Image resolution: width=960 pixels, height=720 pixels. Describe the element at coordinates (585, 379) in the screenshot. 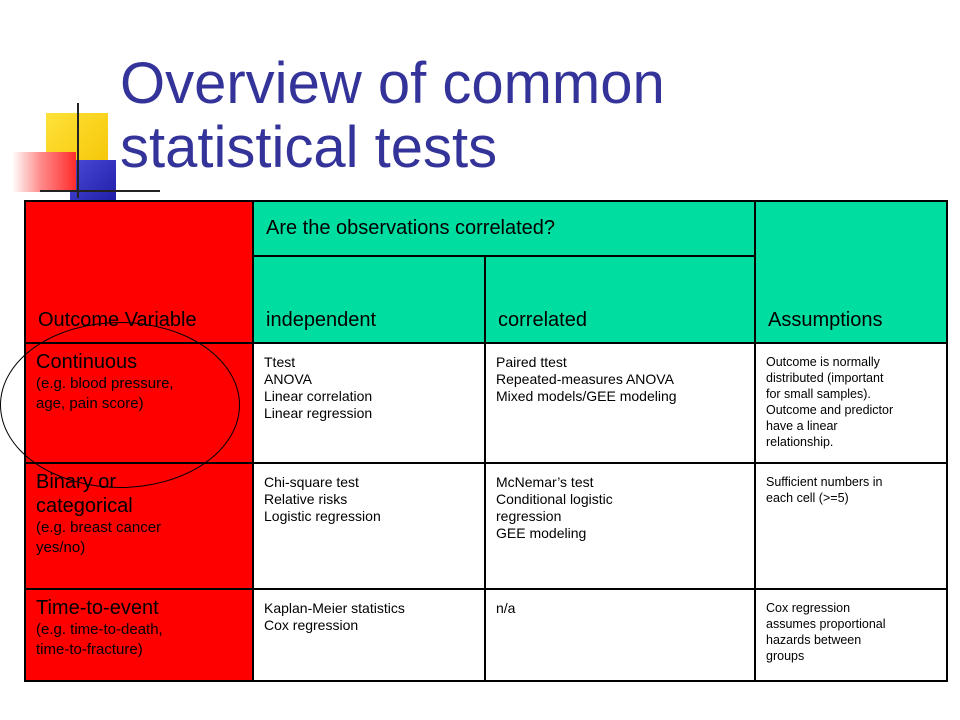

I see `test-name: Repeated-measures ANOVA` at that location.